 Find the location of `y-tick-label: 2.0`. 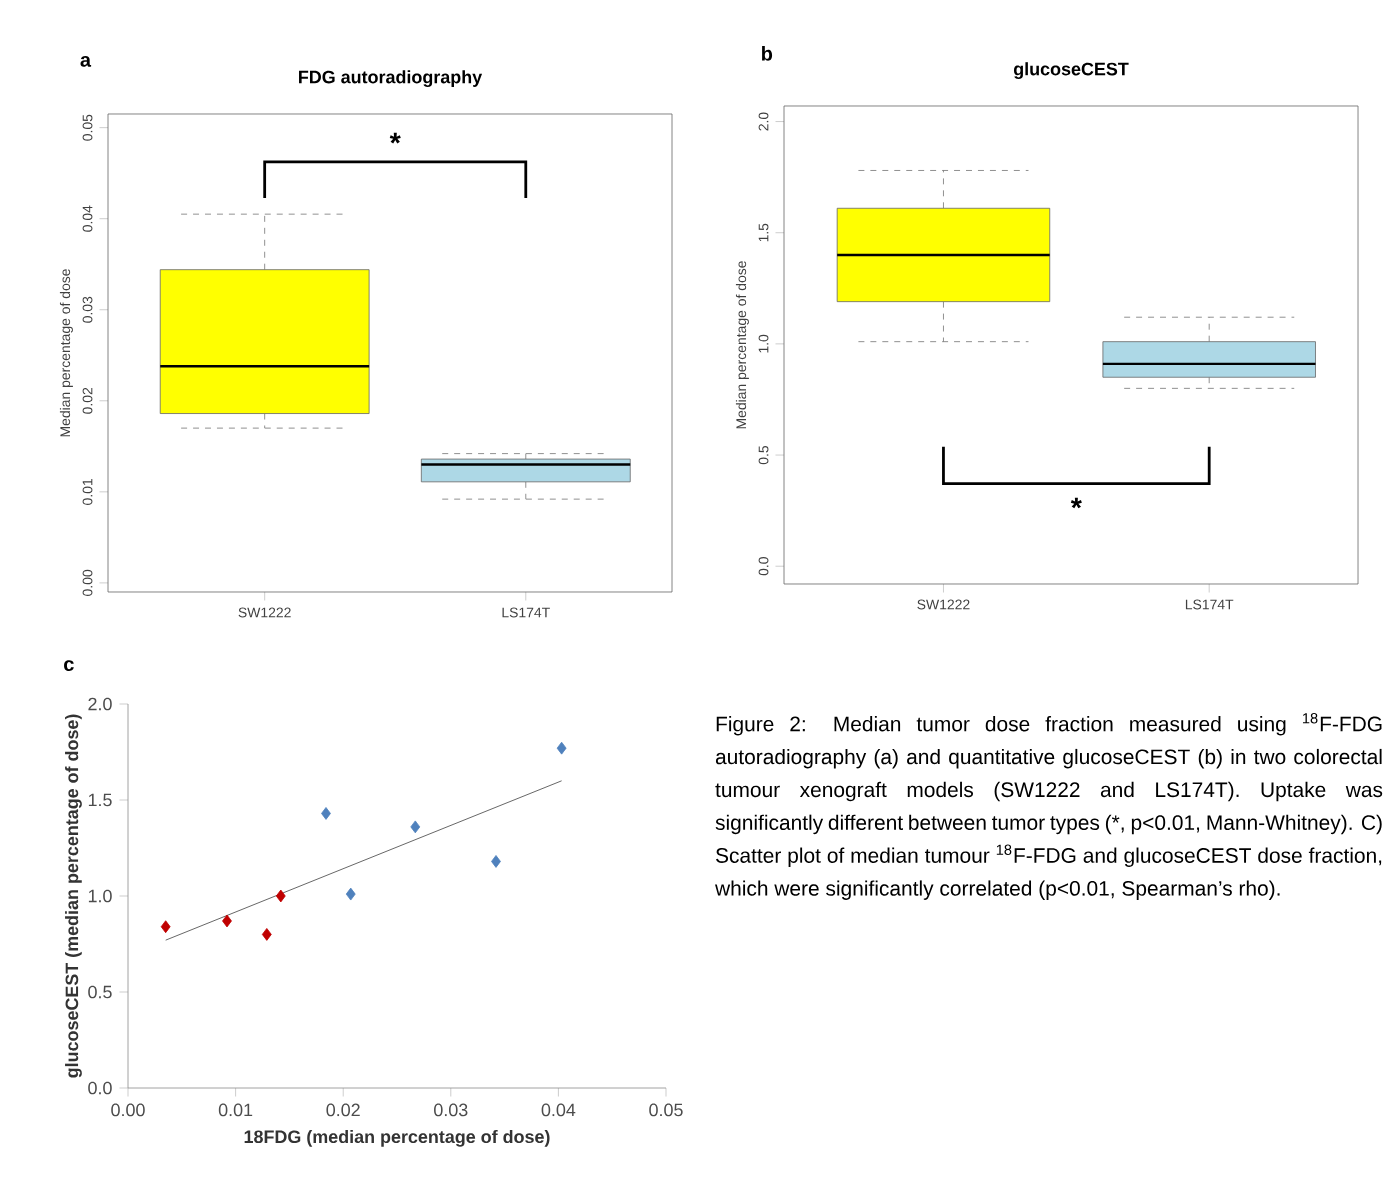

y-tick-label: 2.0 is located at coordinates (100, 704).